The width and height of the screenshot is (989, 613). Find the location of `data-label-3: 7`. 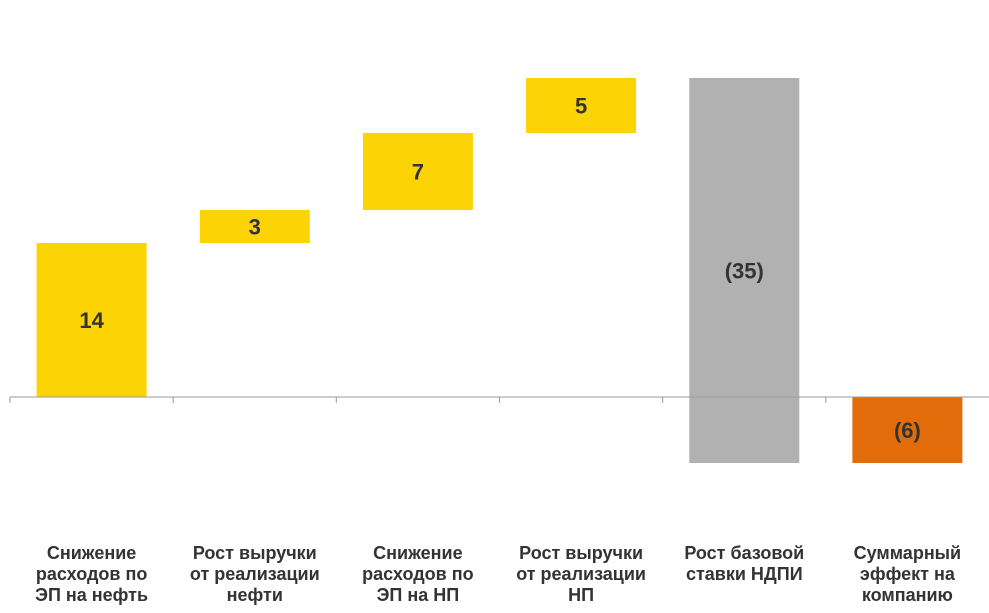

data-label-3: 7 is located at coordinates (418, 172).